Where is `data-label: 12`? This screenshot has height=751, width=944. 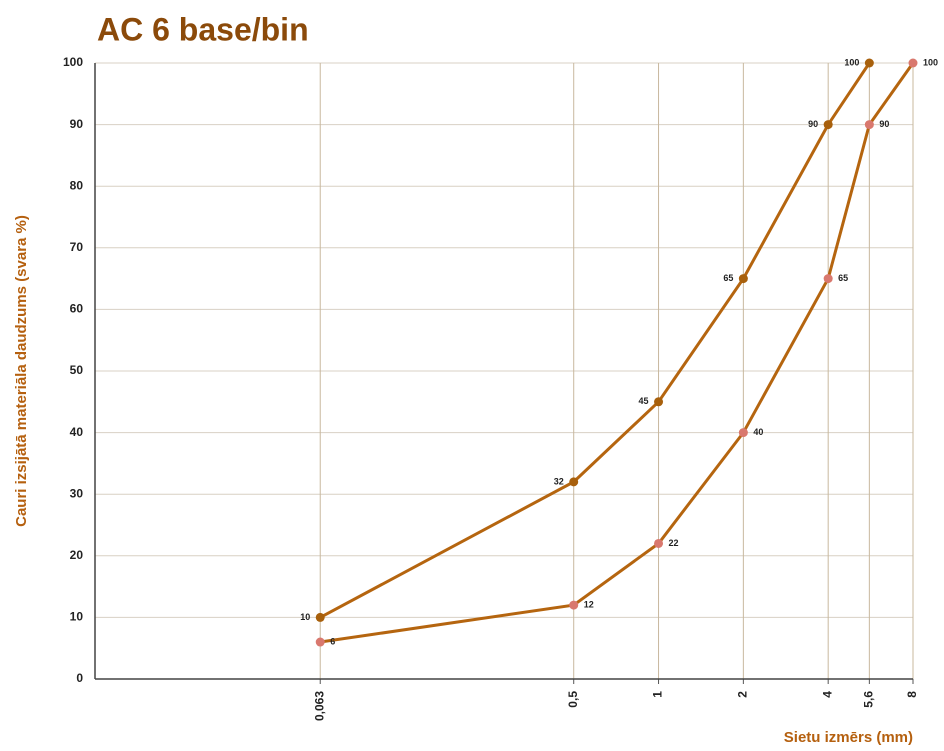 data-label: 12 is located at coordinates (589, 604).